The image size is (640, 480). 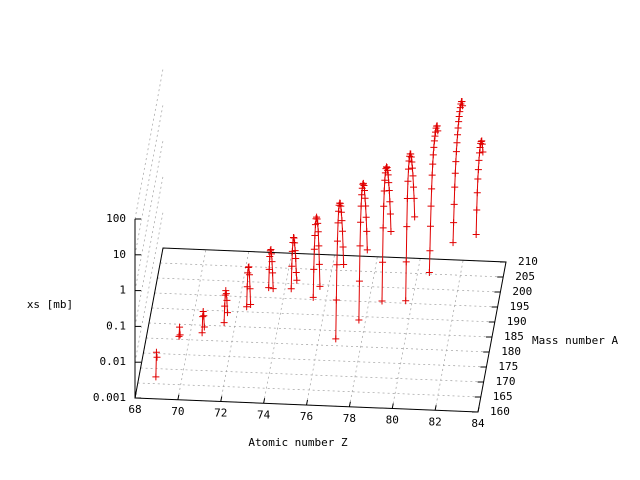 What do you see at coordinates (349, 418) in the screenshot?
I see `x-tick-label: 78` at bounding box center [349, 418].